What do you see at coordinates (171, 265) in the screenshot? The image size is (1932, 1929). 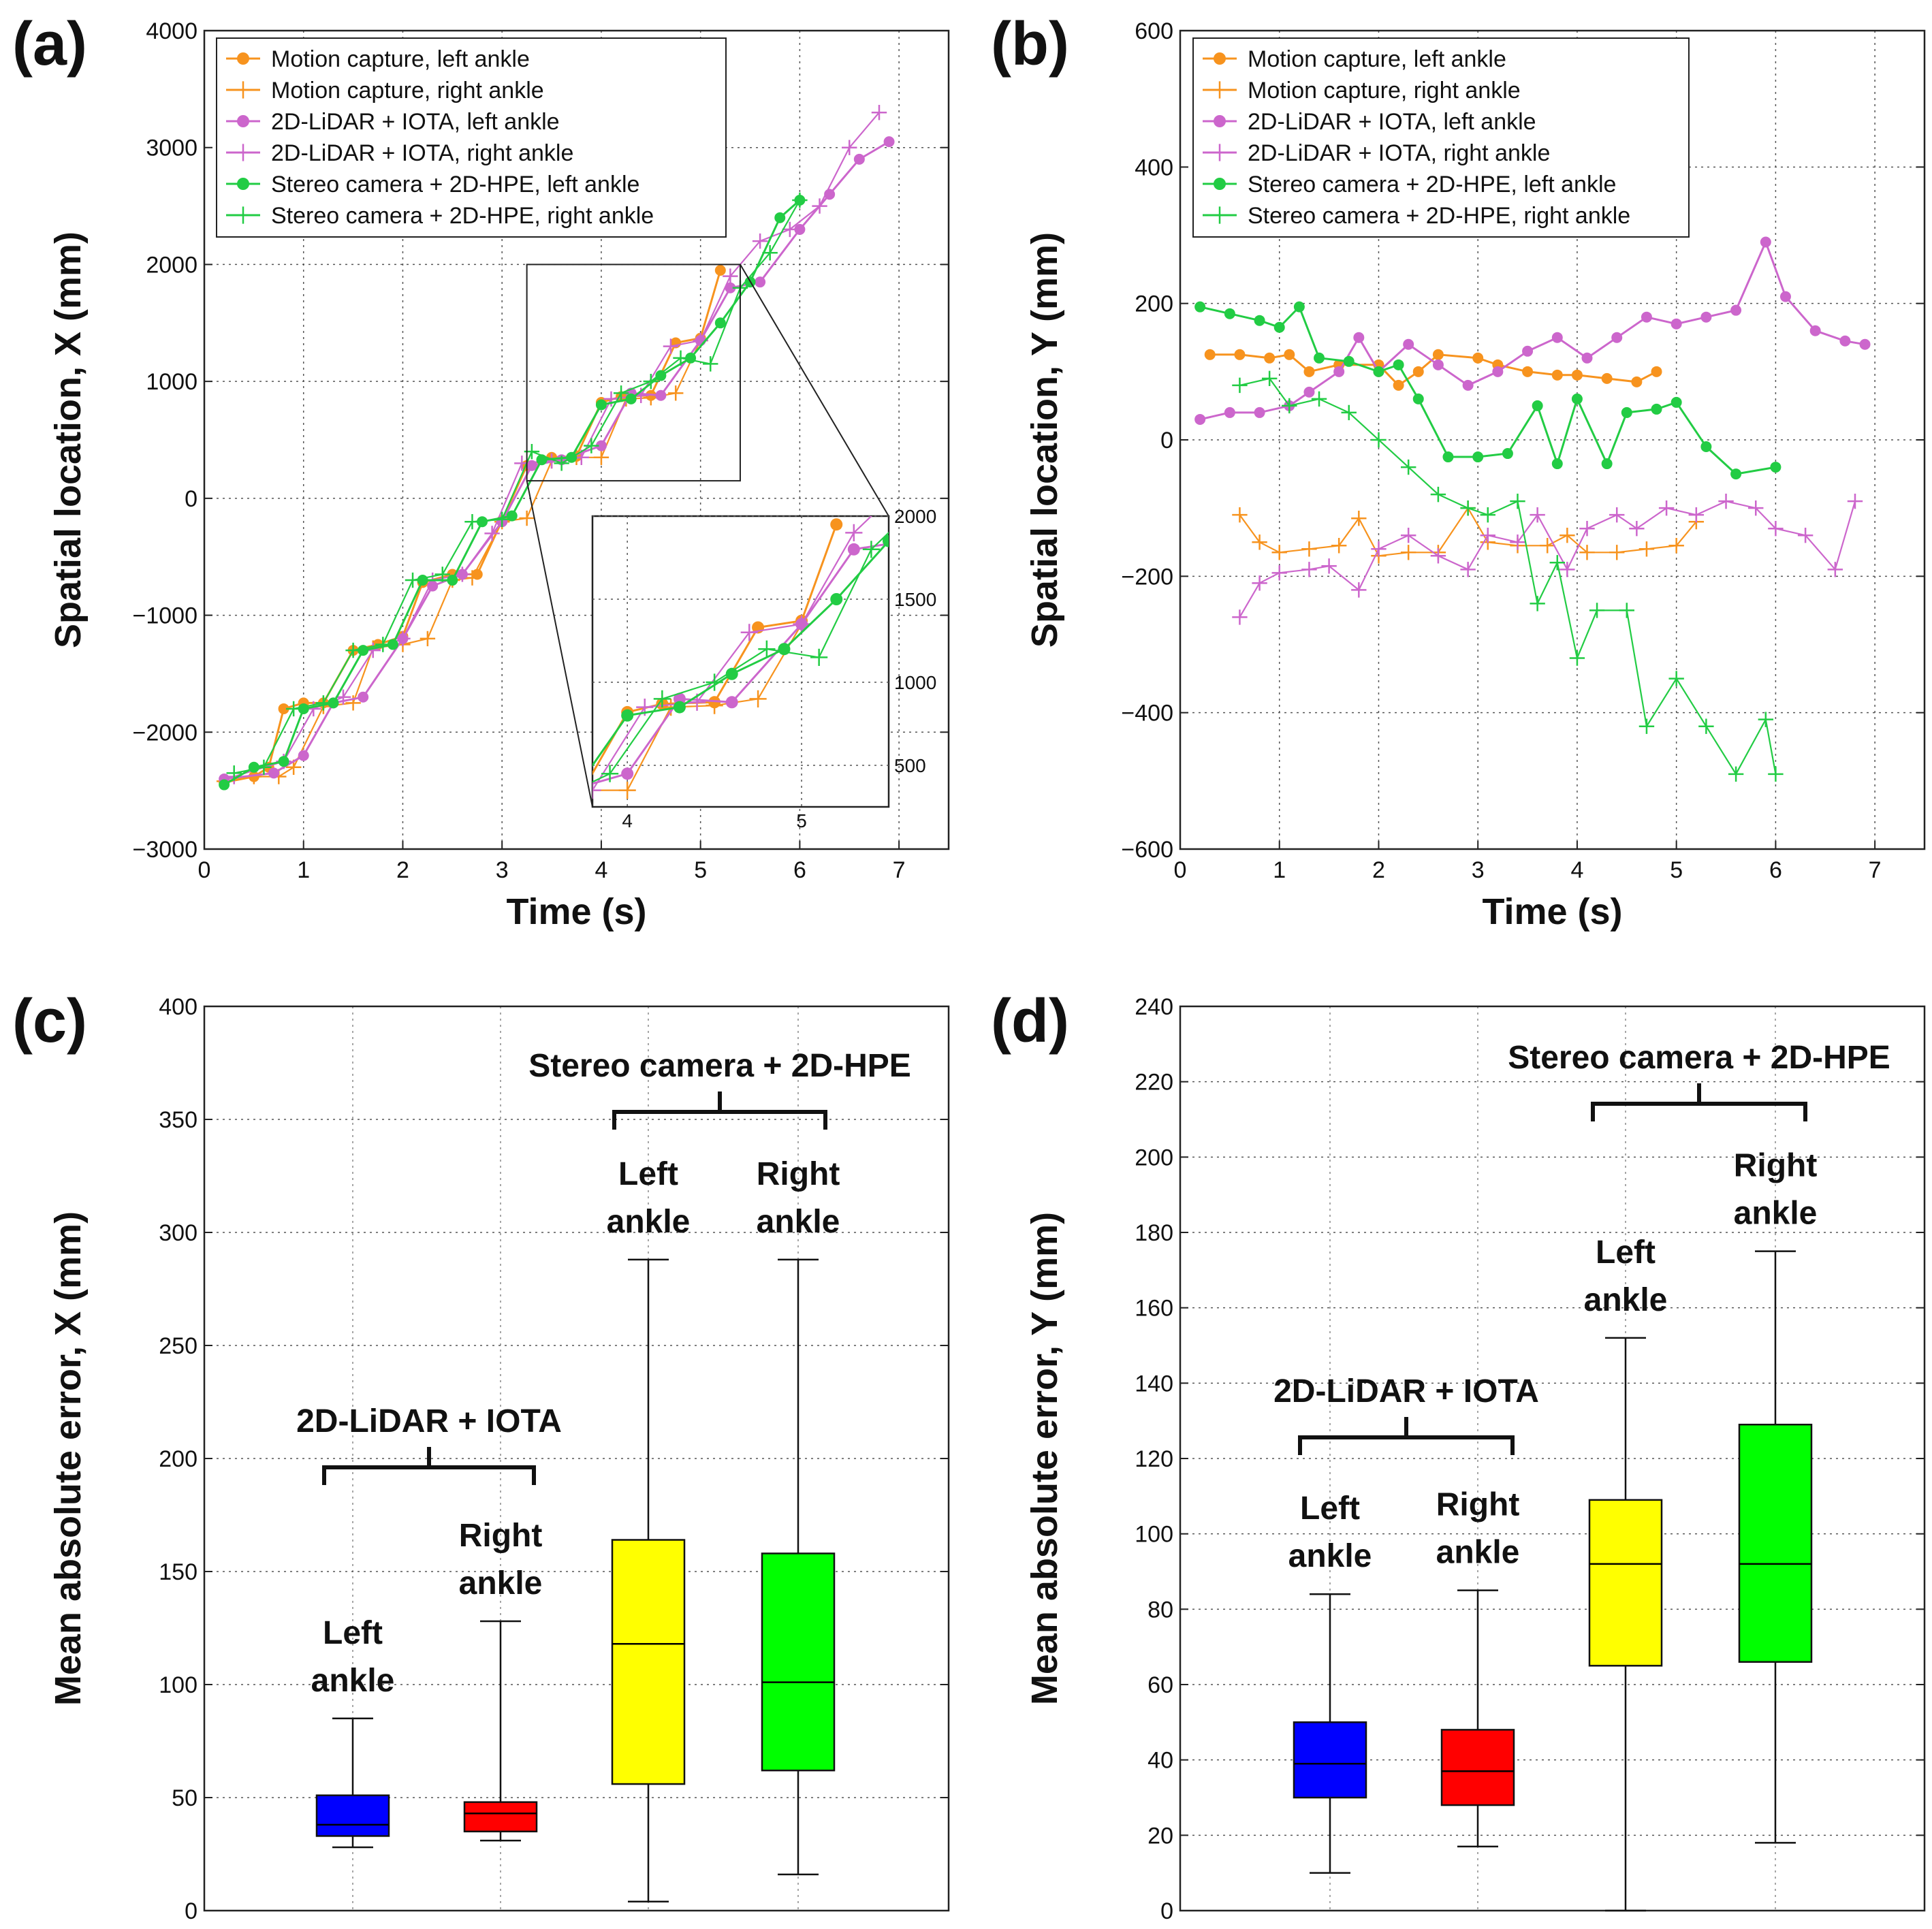 I see `y-tick-label: 2000` at bounding box center [171, 265].